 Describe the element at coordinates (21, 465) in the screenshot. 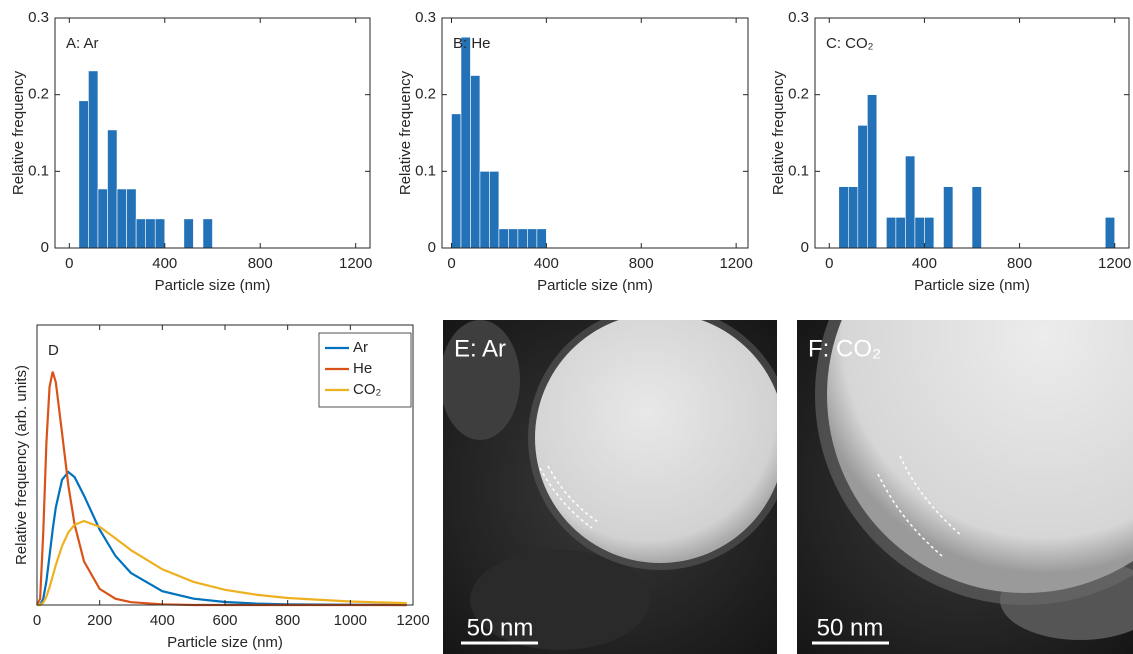

I see `y-axis-label: Relative frequency (arb. units)` at that location.